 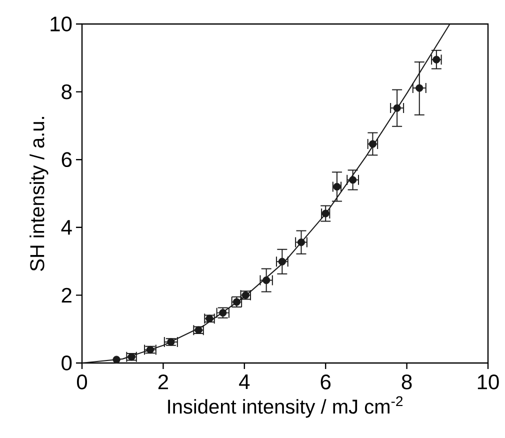 What do you see at coordinates (285, 407) in the screenshot?
I see `x-axis-title: Insident intensity / mJ cm$^{-2}$` at bounding box center [285, 407].